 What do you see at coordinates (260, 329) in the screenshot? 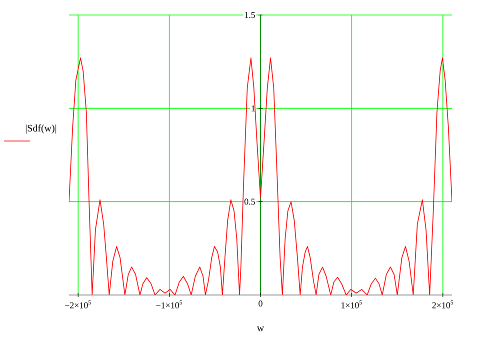
I see `x-axis-title: w` at bounding box center [260, 329].